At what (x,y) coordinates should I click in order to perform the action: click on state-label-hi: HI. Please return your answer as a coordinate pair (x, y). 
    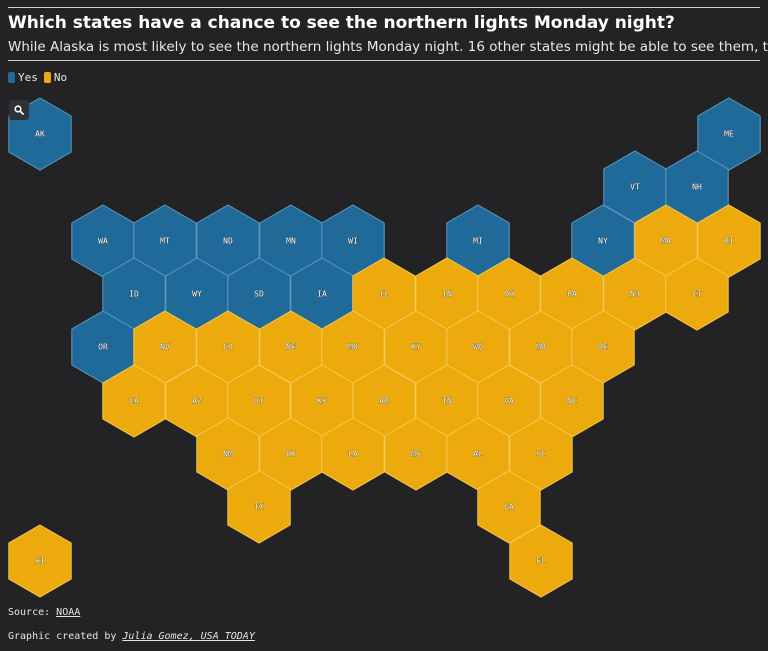
    Looking at the image, I should click on (40, 561).